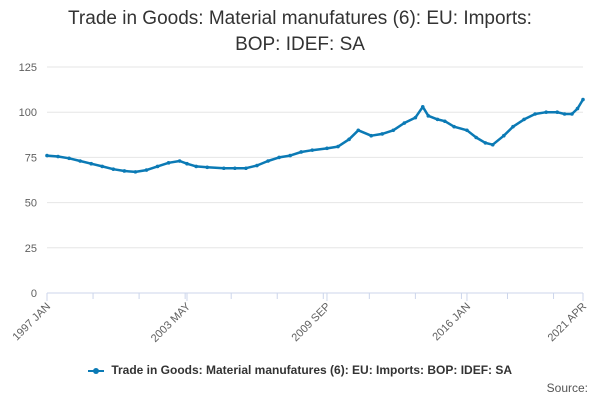 The width and height of the screenshot is (600, 400). I want to click on x-tick-label: 2009 SEP, so click(312, 323).